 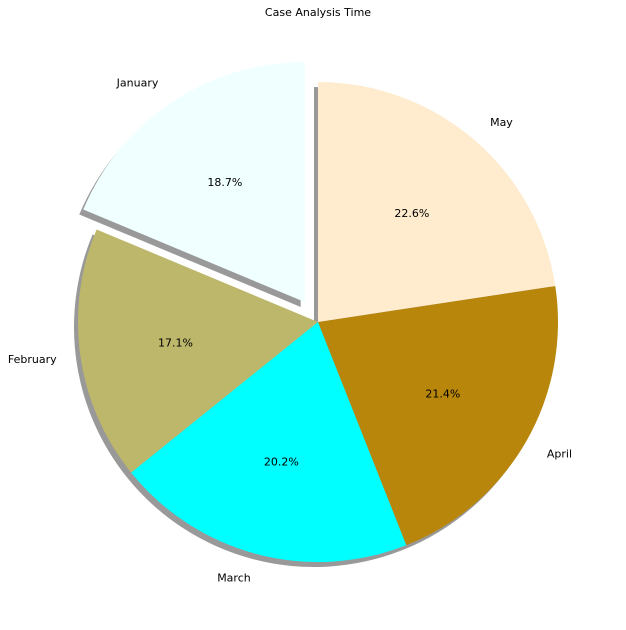 What do you see at coordinates (194, 182) in the screenshot?
I see `slice-january` at bounding box center [194, 182].